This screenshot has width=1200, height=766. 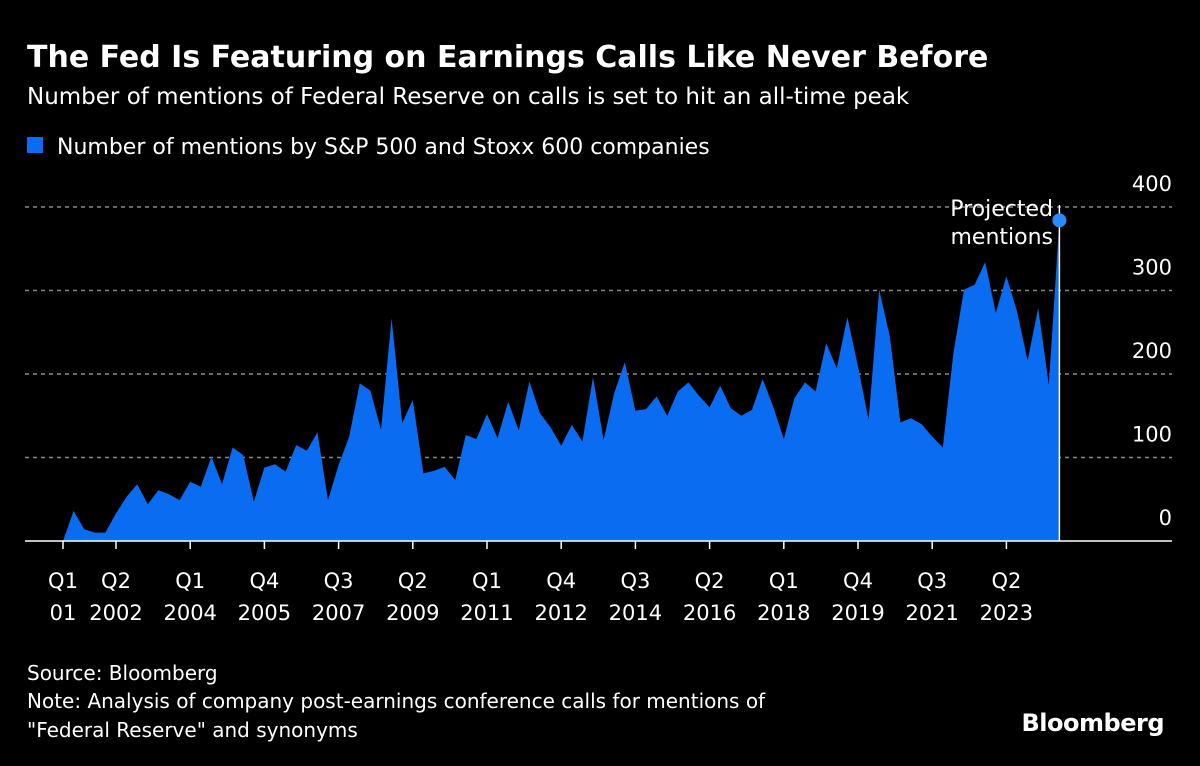 I want to click on x-tick-year: 2011, so click(x=486, y=613).